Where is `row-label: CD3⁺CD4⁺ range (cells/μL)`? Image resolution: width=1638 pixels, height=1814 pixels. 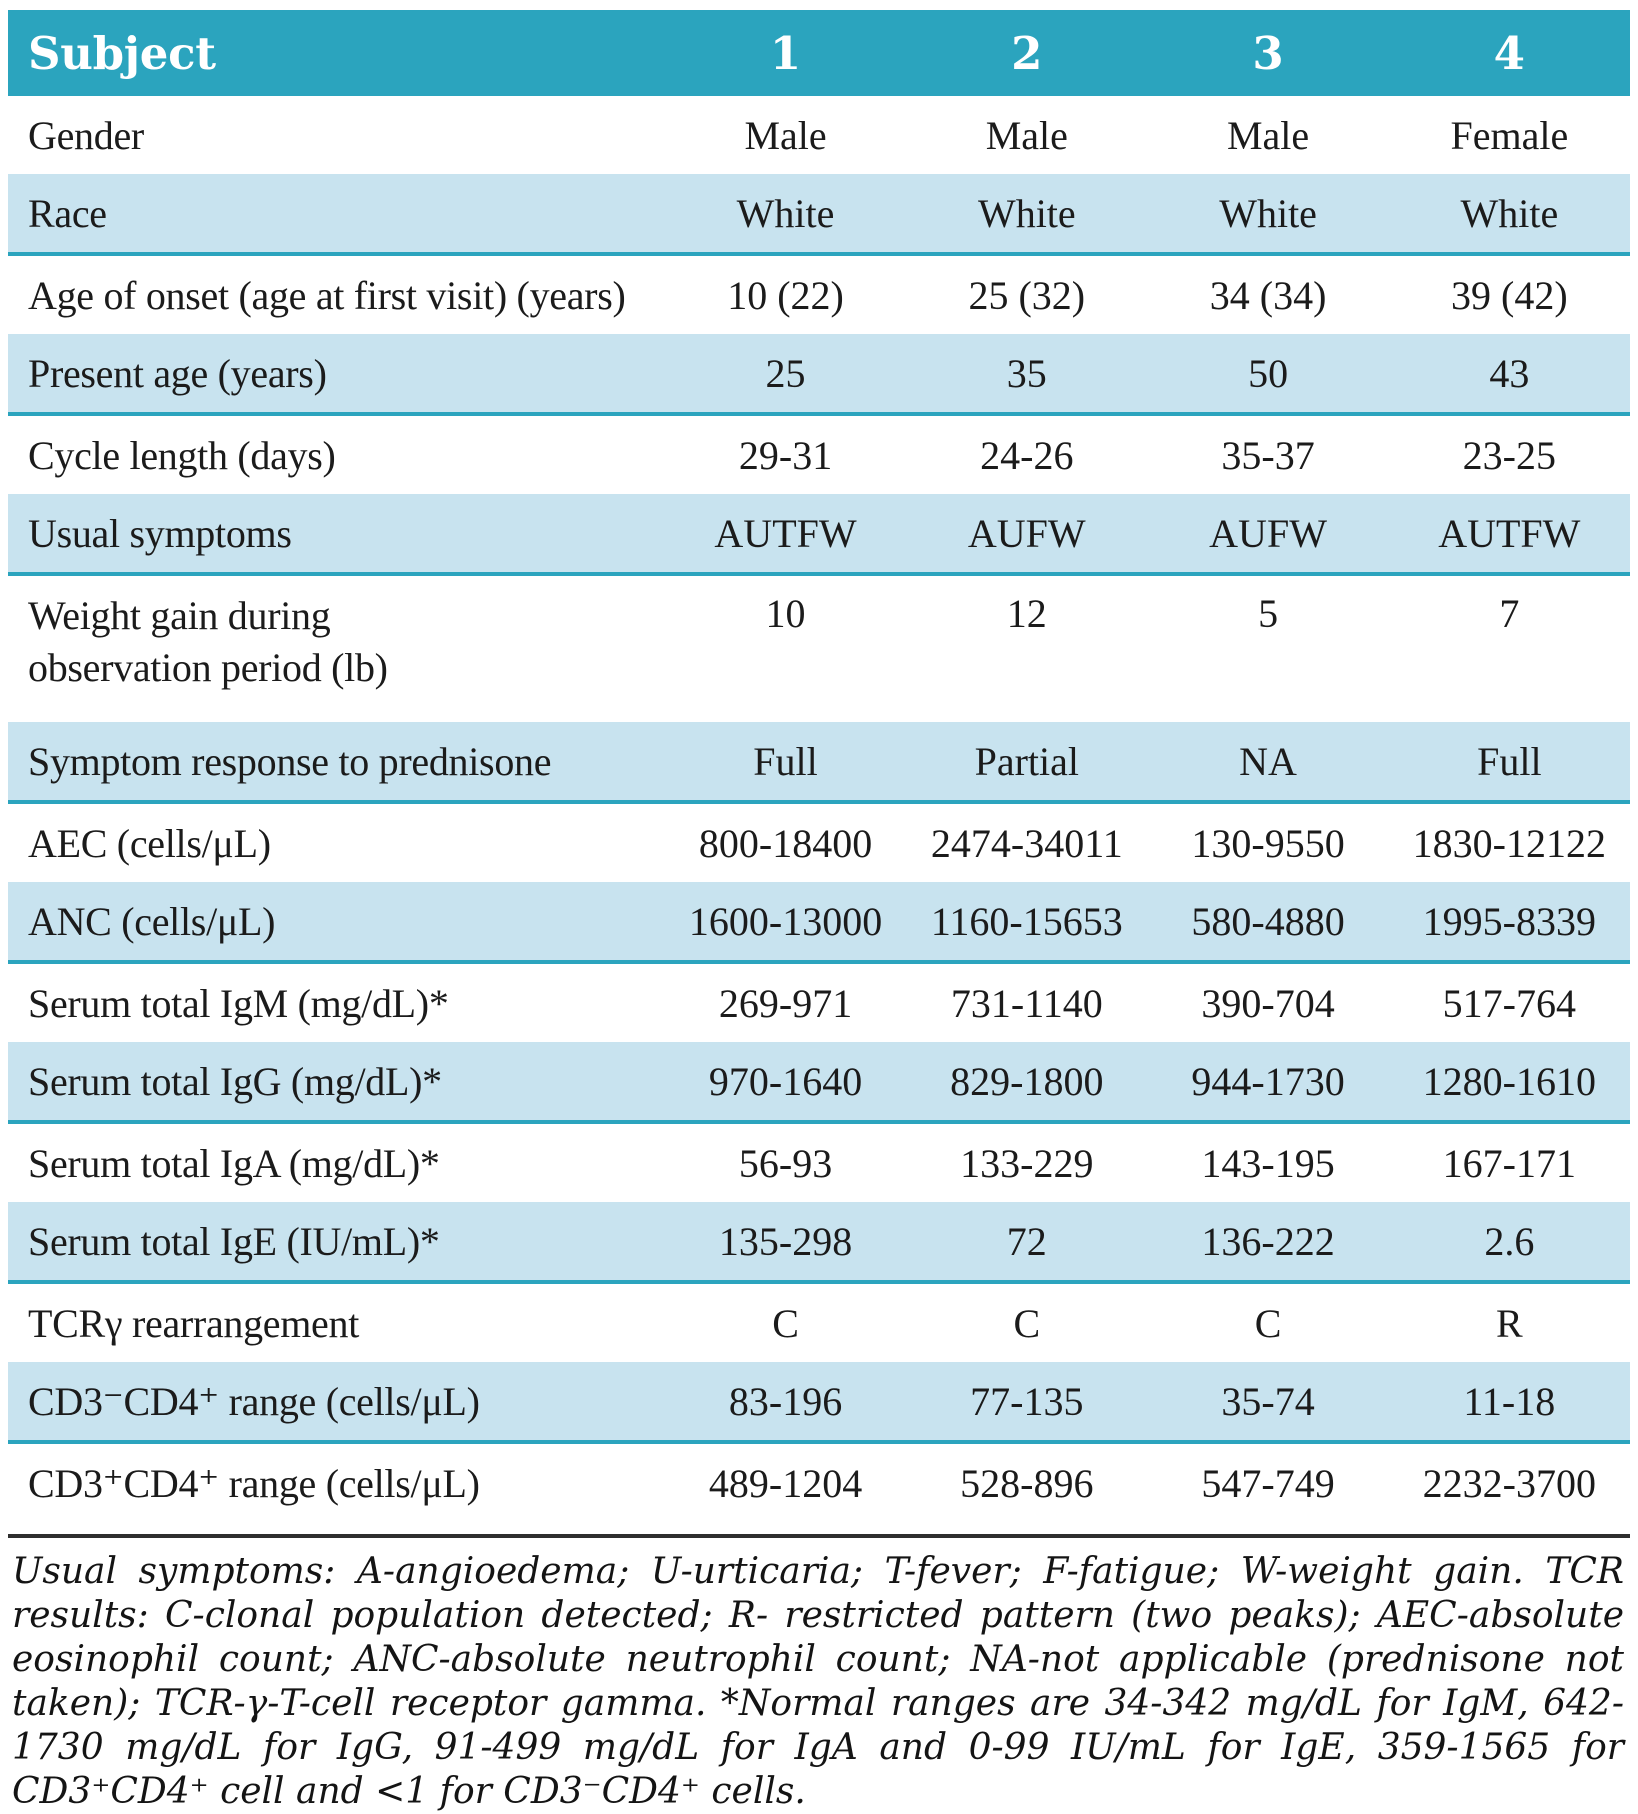 row-label: CD3⁺CD4⁺ range (cells/μL) is located at coordinates (254, 1483).